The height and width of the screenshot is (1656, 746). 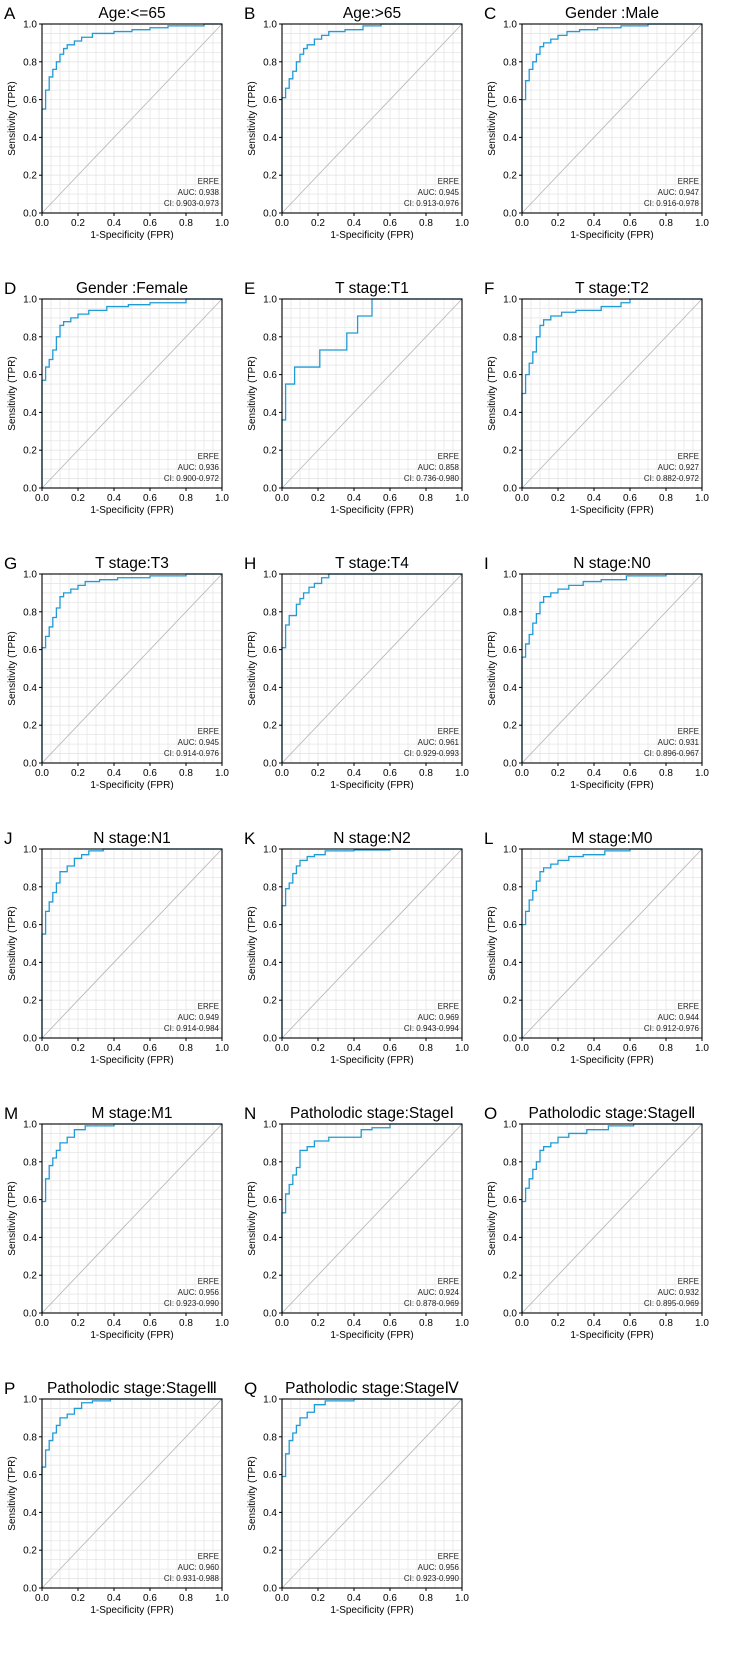 What do you see at coordinates (432, 478) in the screenshot?
I see `legend-ci: CI: 0.736-0.980` at bounding box center [432, 478].